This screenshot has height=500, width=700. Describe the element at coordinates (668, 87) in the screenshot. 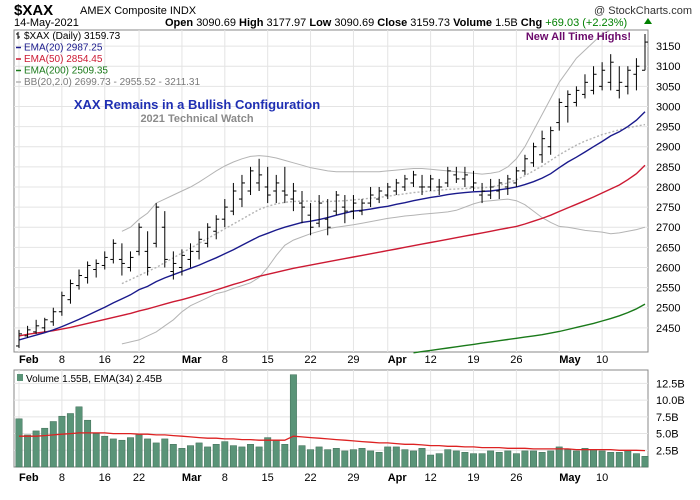

I see `price-tick-label: 3050` at that location.